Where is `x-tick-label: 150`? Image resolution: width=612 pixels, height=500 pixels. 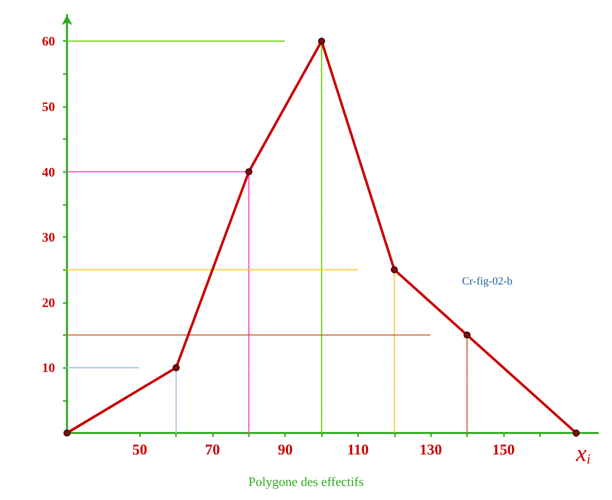 x-tick-label: 150 is located at coordinates (503, 450).